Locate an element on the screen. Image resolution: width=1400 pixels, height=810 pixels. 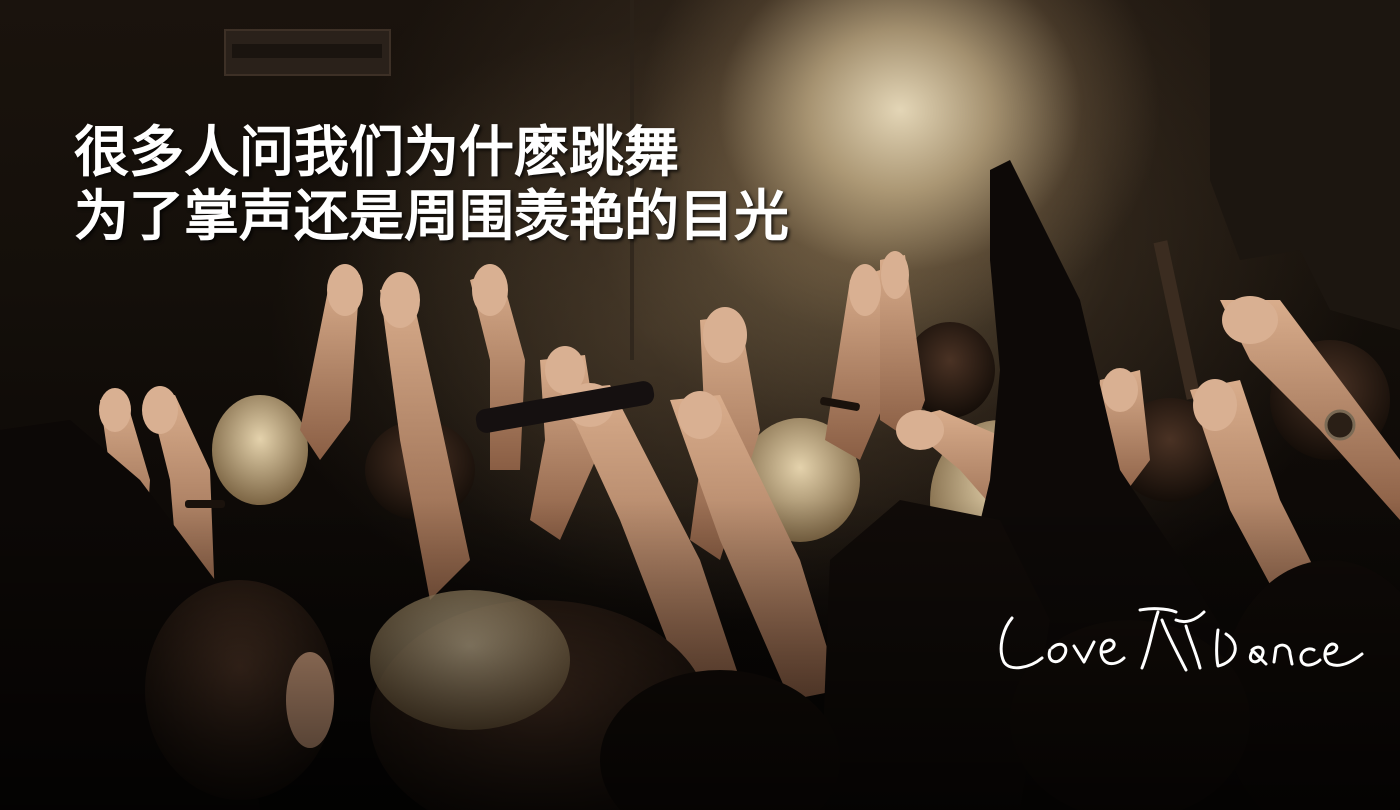
guitar-neck is located at coordinates (1177, 320).